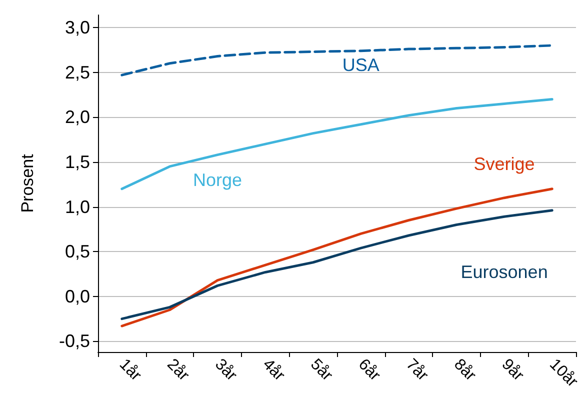 This screenshot has height=417, width=584. I want to click on y-tick-label: 0,0, so click(77, 296).